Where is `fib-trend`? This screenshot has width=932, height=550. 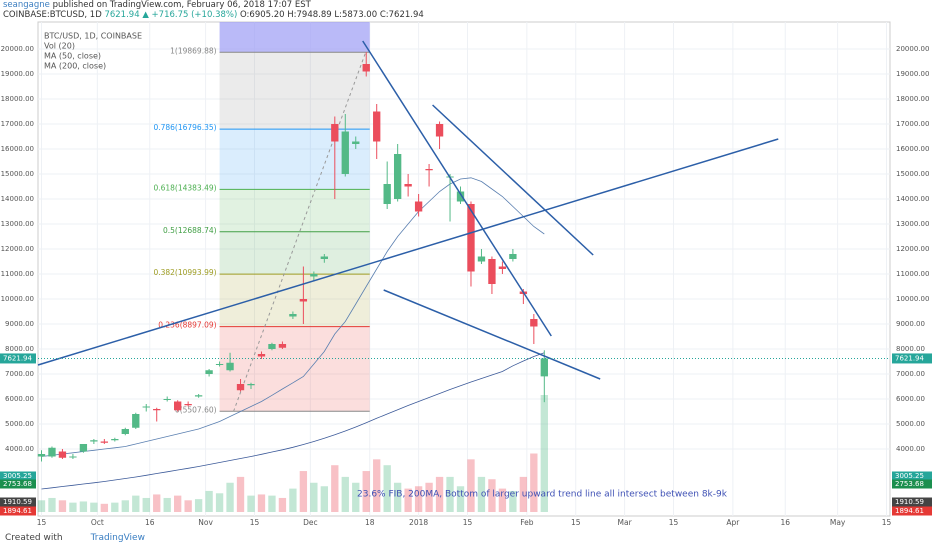 fib-trend is located at coordinates (300, 232).